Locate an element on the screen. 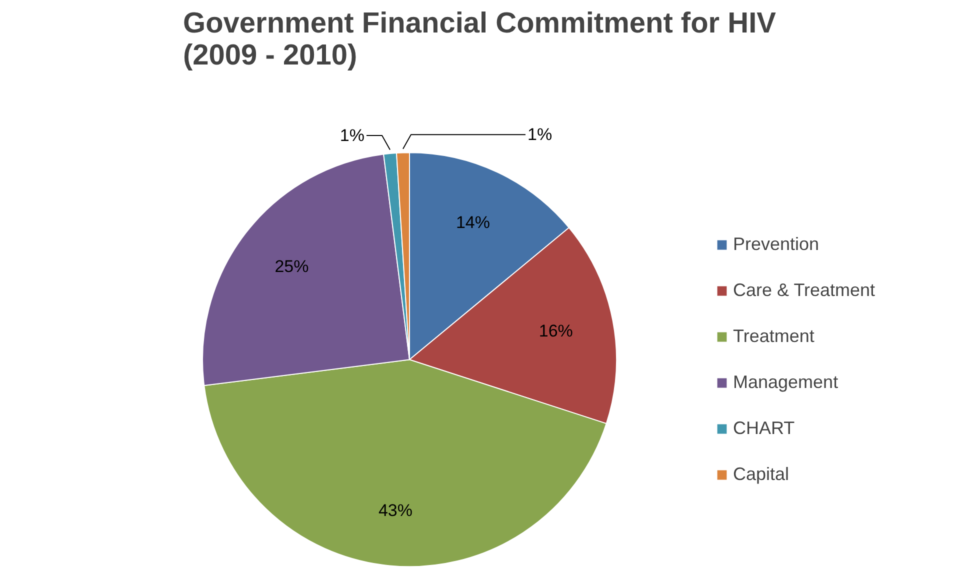 The width and height of the screenshot is (958, 575). data-label: 14% is located at coordinates (473, 222).